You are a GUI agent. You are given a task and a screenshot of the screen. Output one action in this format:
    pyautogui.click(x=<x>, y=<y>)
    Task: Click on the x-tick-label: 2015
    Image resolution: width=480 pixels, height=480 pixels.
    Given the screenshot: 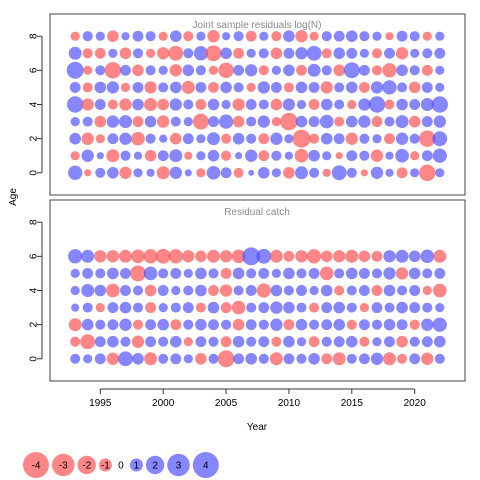 What is the action you would take?
    pyautogui.click(x=352, y=403)
    